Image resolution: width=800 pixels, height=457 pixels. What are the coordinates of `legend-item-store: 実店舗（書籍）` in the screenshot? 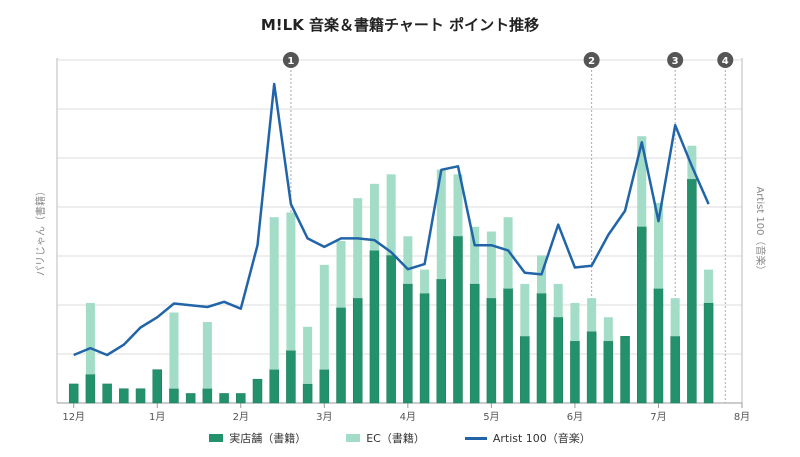 It's located at (257, 438).